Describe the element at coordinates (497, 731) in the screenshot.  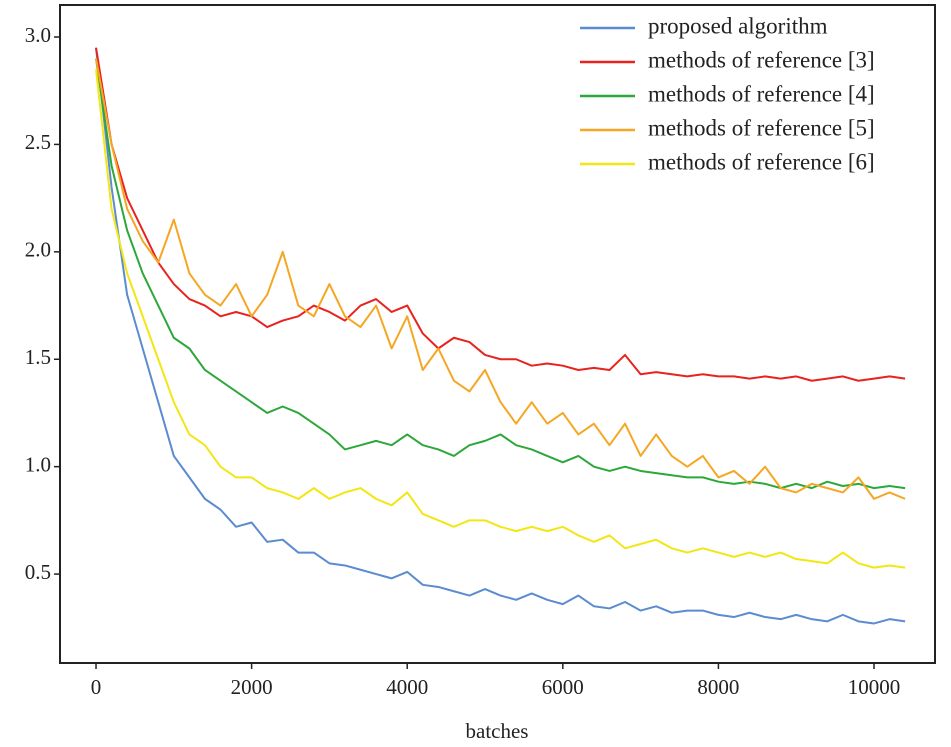
I see `x-axis-label: batches` at that location.